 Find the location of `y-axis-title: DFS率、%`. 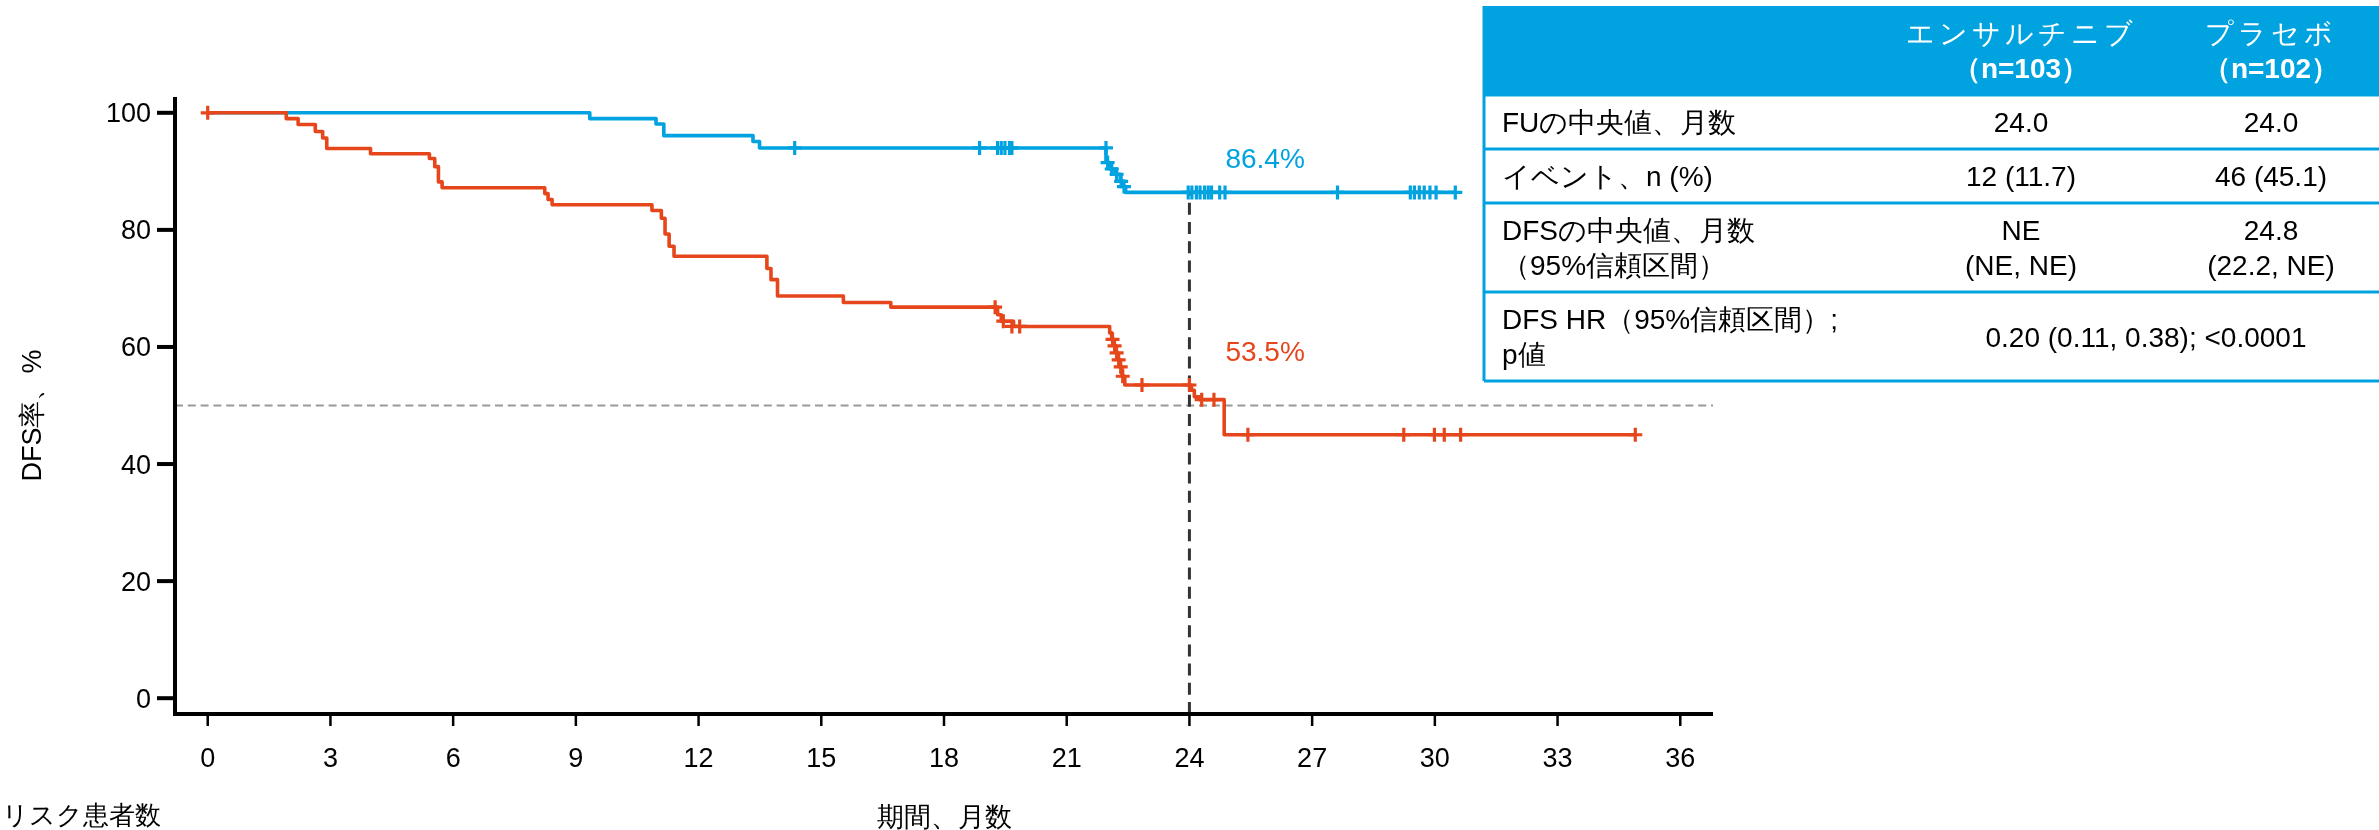

y-axis-title: DFS率、% is located at coordinates (32, 415).